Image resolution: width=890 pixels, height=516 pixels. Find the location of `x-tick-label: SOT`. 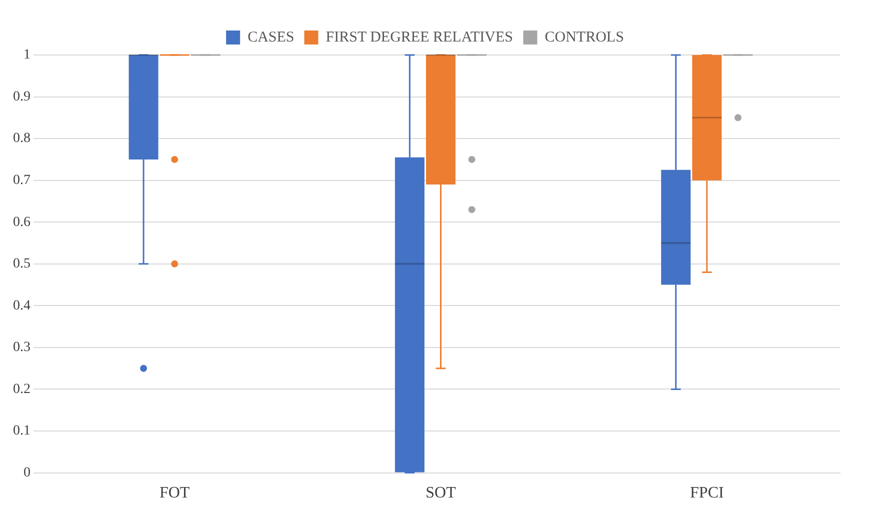

x-tick-label: SOT is located at coordinates (441, 493).